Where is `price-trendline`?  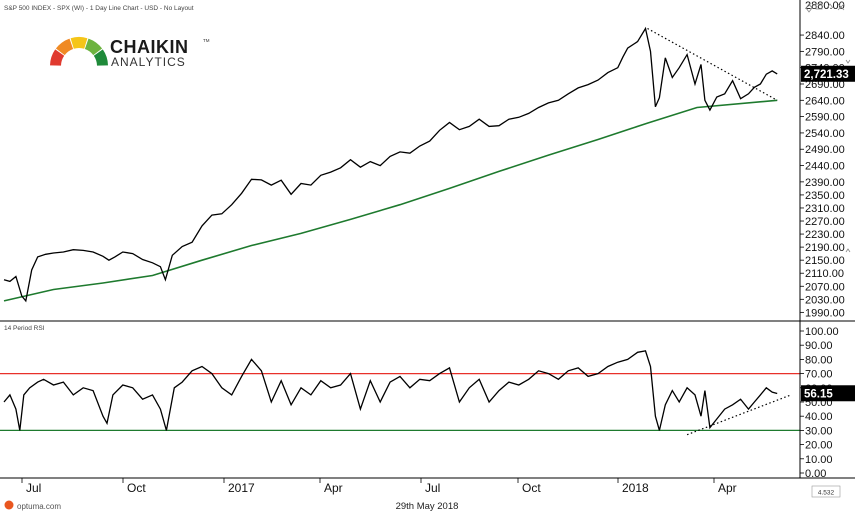 price-trendline is located at coordinates (712, 64).